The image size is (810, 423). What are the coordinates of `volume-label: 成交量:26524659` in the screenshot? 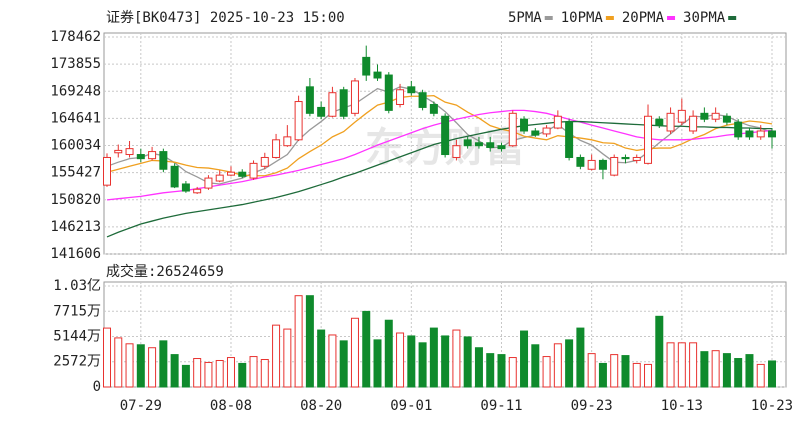 It's located at (165, 271).